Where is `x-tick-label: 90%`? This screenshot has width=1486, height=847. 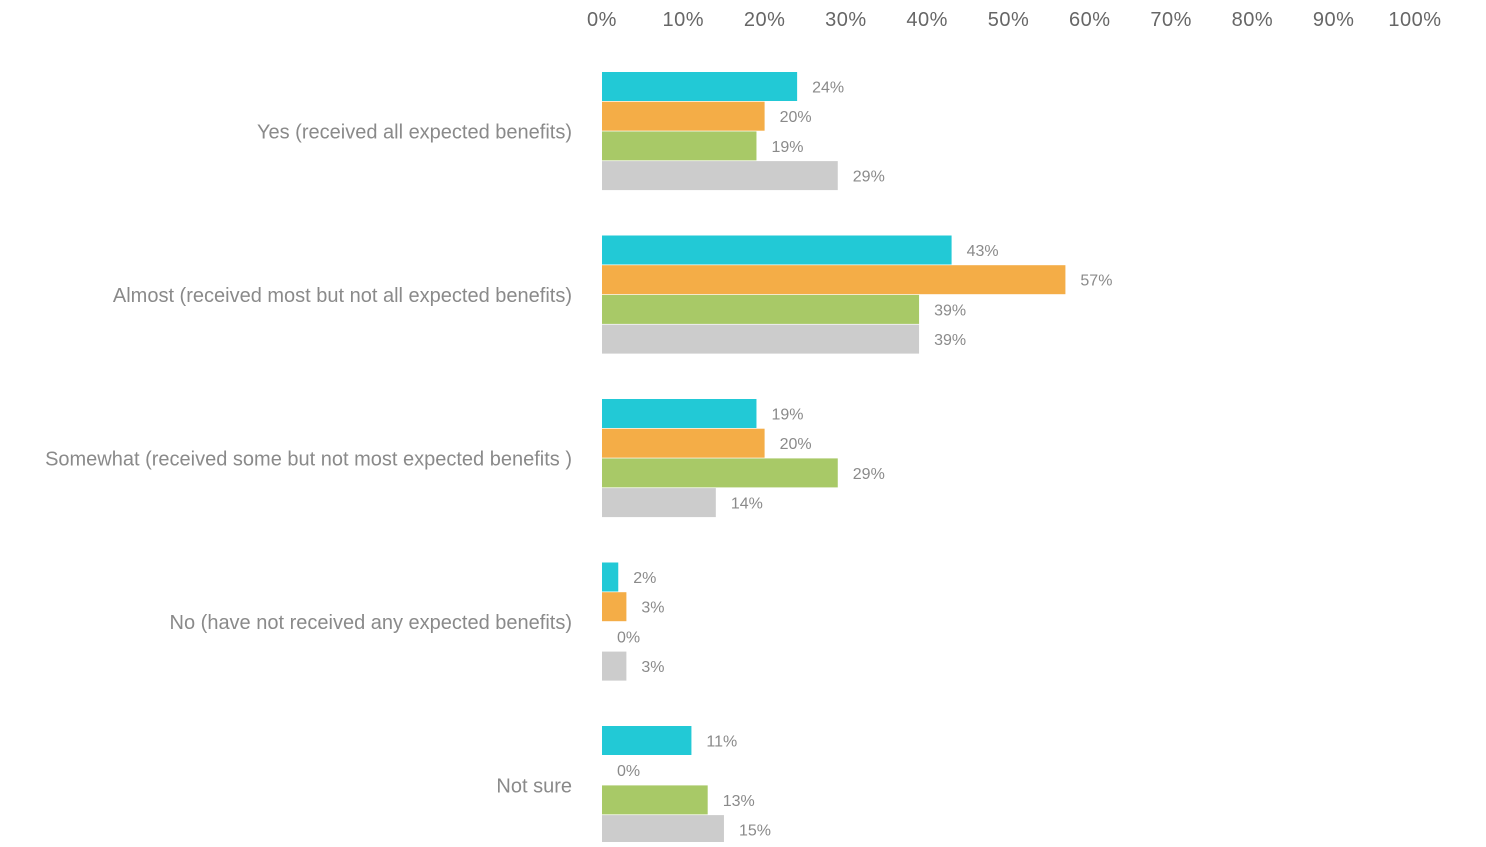
x-tick-label: 90% is located at coordinates (1334, 20).